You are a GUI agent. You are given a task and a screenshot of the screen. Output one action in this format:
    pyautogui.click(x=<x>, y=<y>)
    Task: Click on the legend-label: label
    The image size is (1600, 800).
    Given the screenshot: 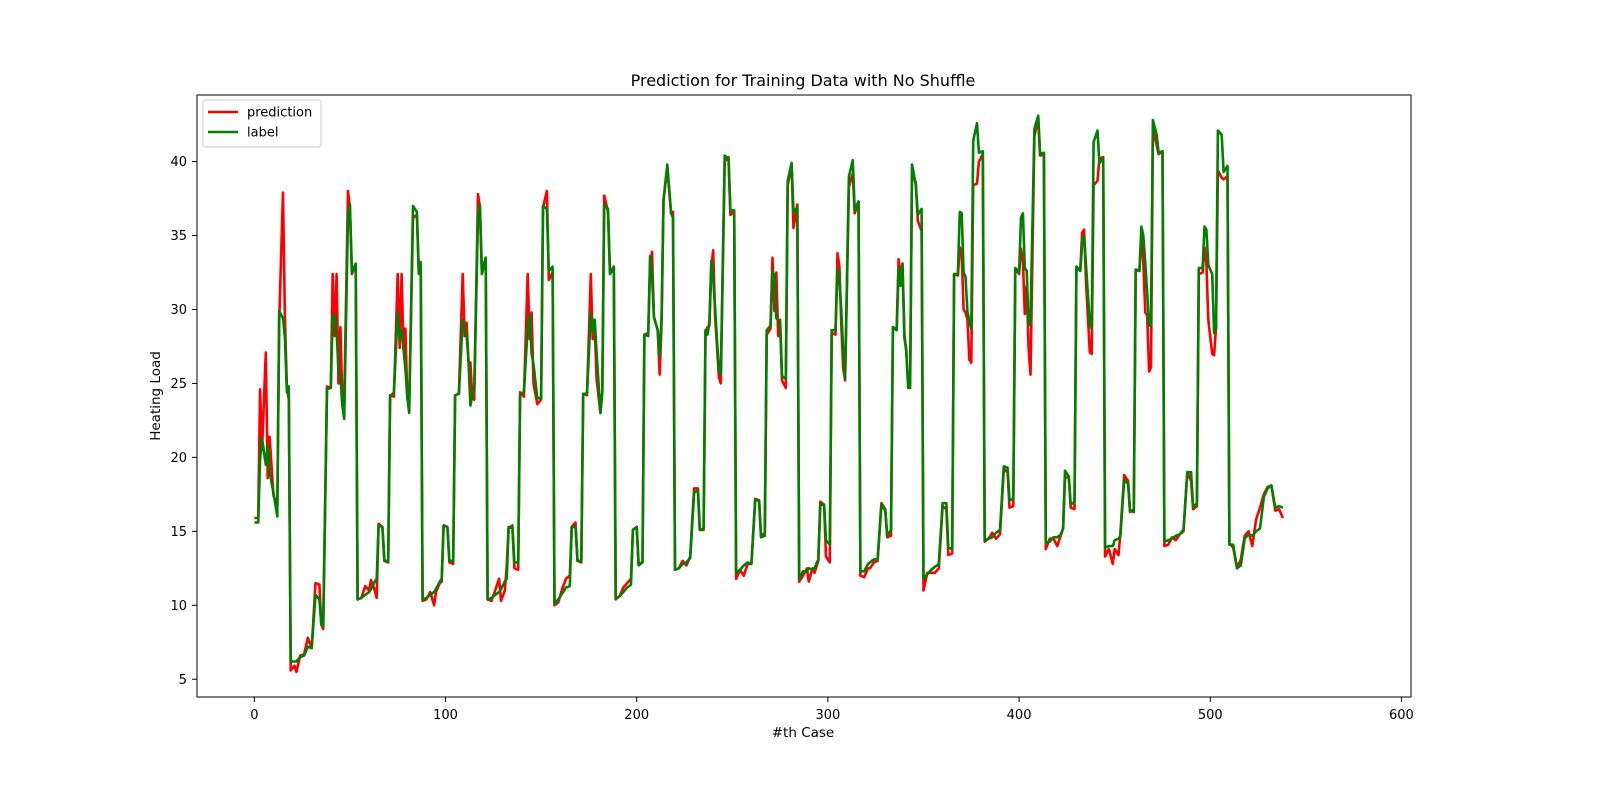 What is the action you would take?
    pyautogui.click(x=262, y=133)
    